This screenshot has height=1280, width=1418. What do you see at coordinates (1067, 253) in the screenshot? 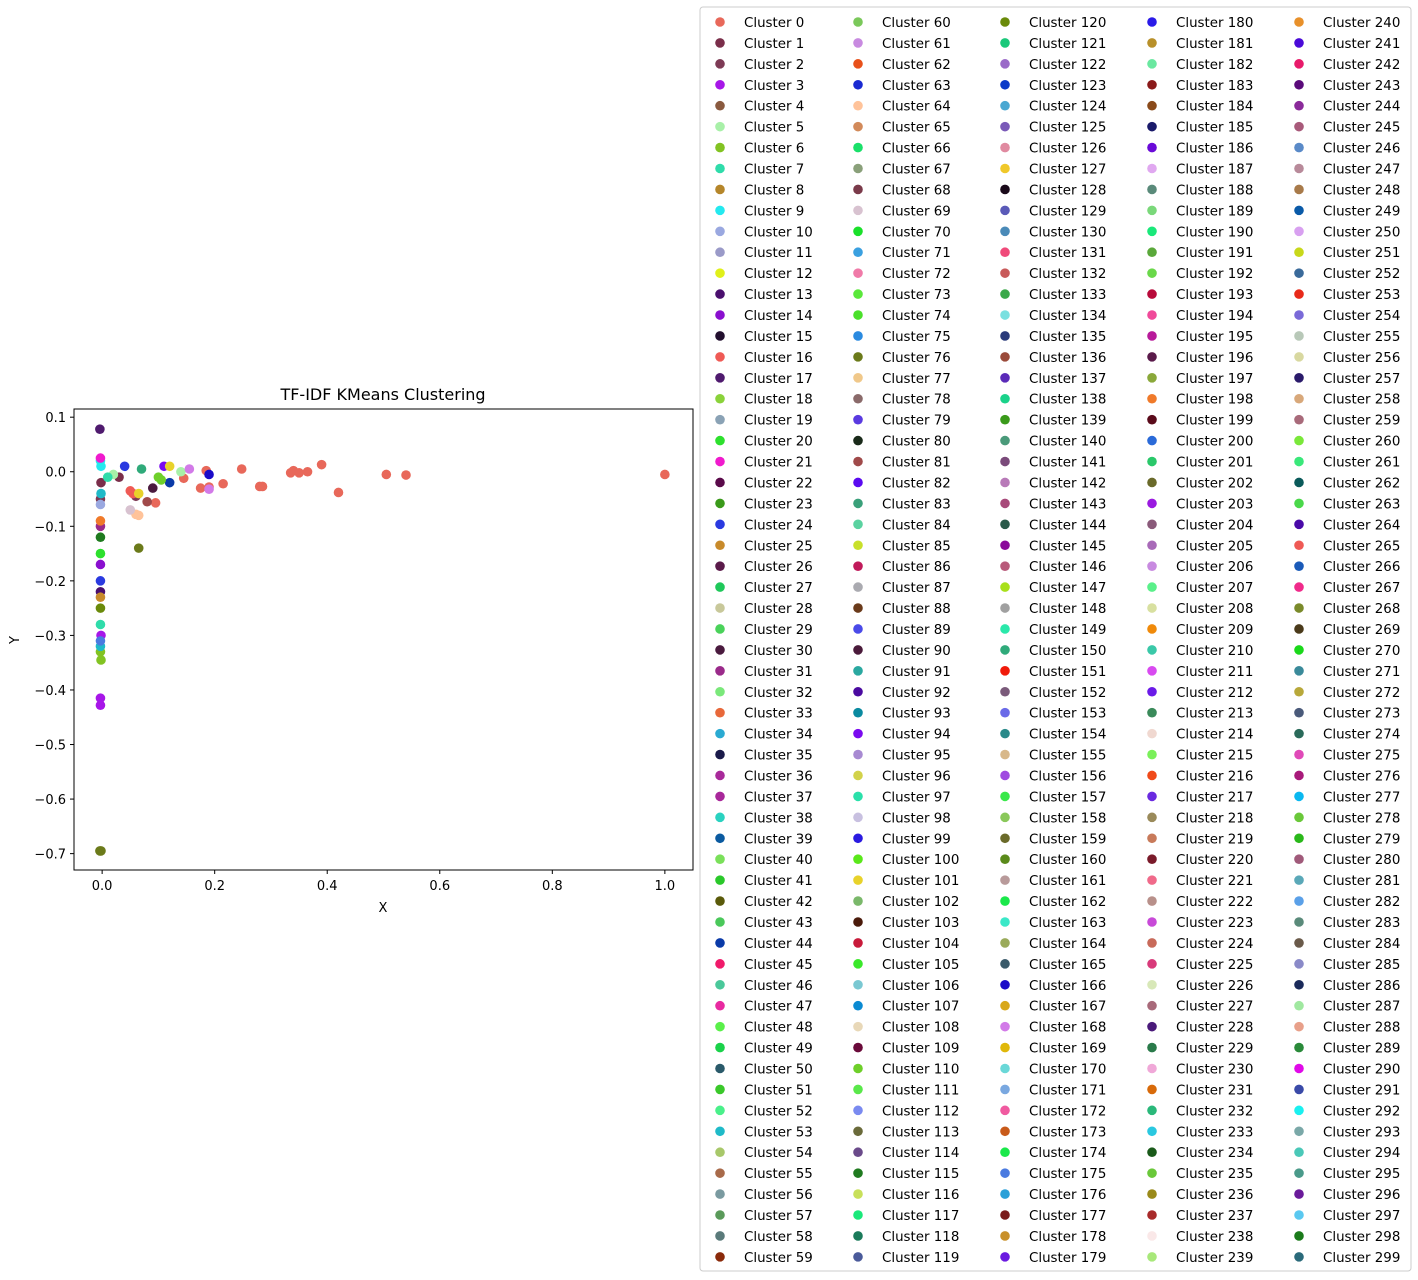
I see `legend-label: Cluster 131` at bounding box center [1067, 253].